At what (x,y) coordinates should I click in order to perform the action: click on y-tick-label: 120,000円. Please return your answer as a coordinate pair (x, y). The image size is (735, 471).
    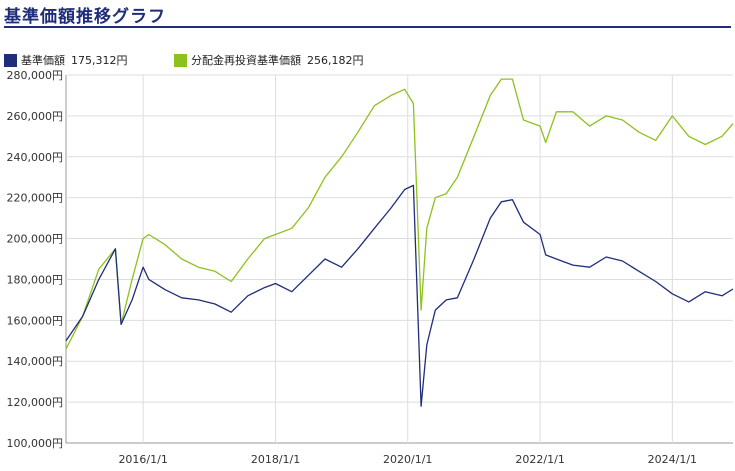
    Looking at the image, I should click on (35, 402).